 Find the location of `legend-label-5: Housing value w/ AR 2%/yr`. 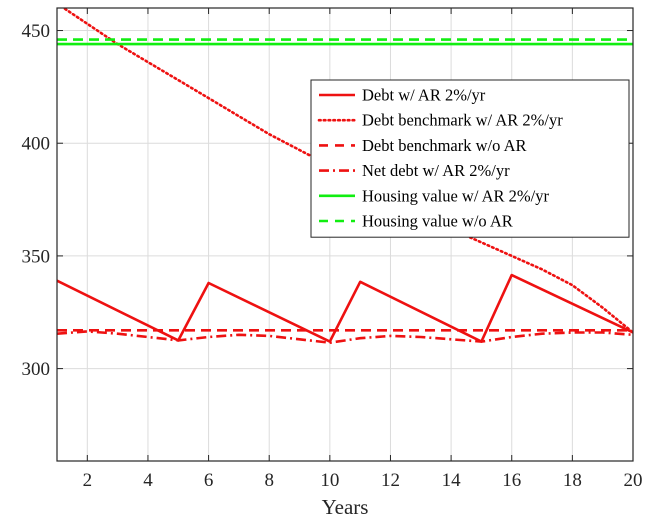

legend-label-5: Housing value w/ AR 2%/yr is located at coordinates (455, 195).